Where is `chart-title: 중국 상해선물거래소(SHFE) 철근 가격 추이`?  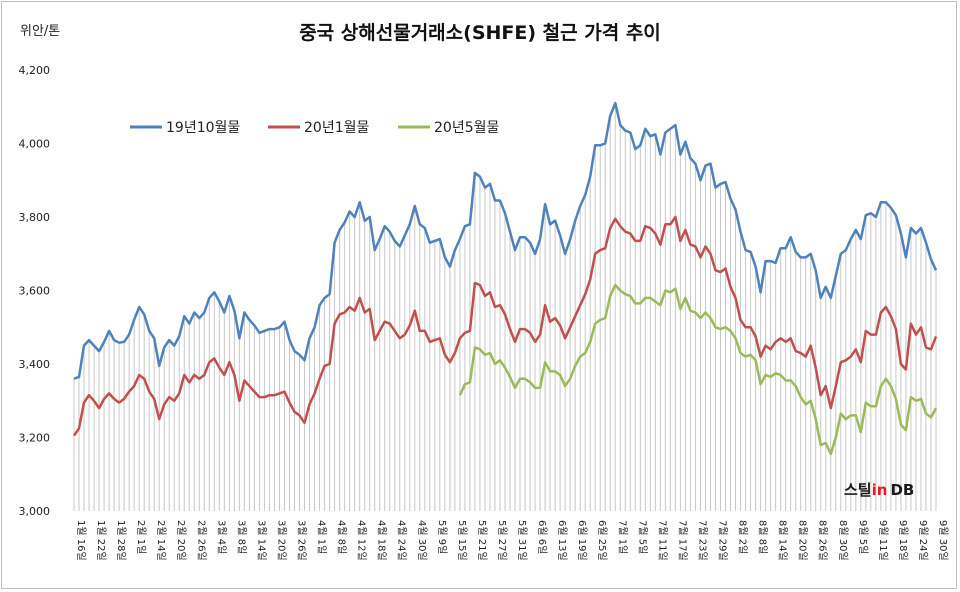 chart-title: 중국 상해선물거래소(SHFE) 철근 가격 추이 is located at coordinates (480, 33).